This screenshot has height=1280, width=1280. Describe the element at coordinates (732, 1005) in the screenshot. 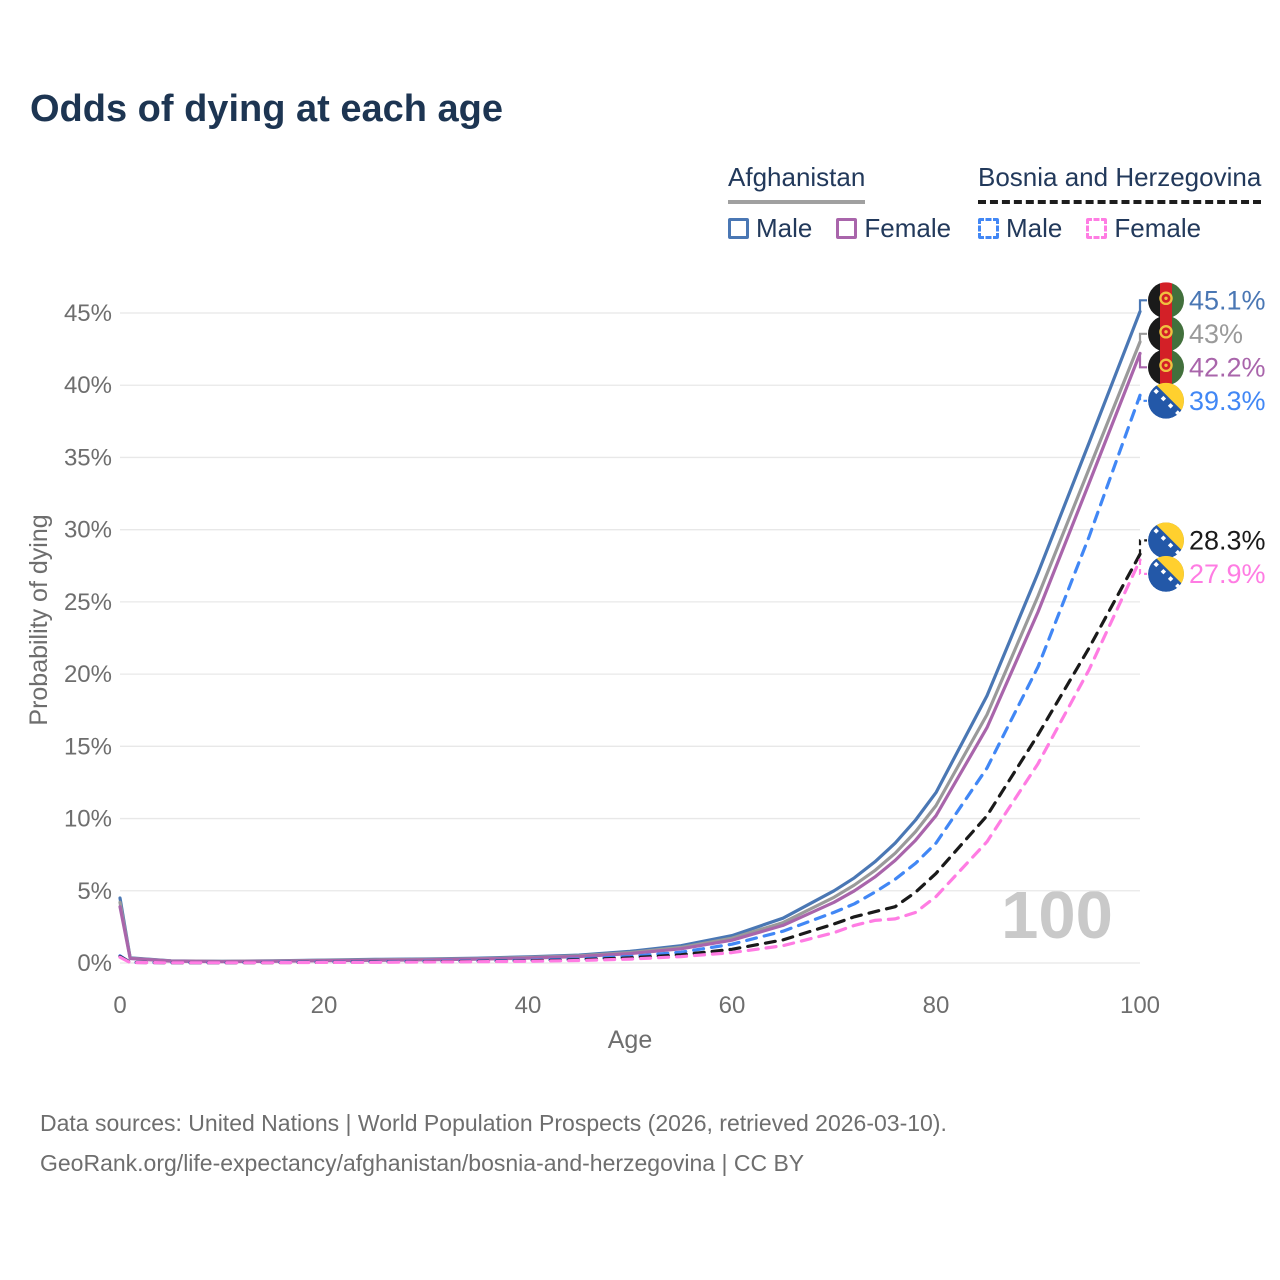

I see `x-tick-label: 60` at that location.